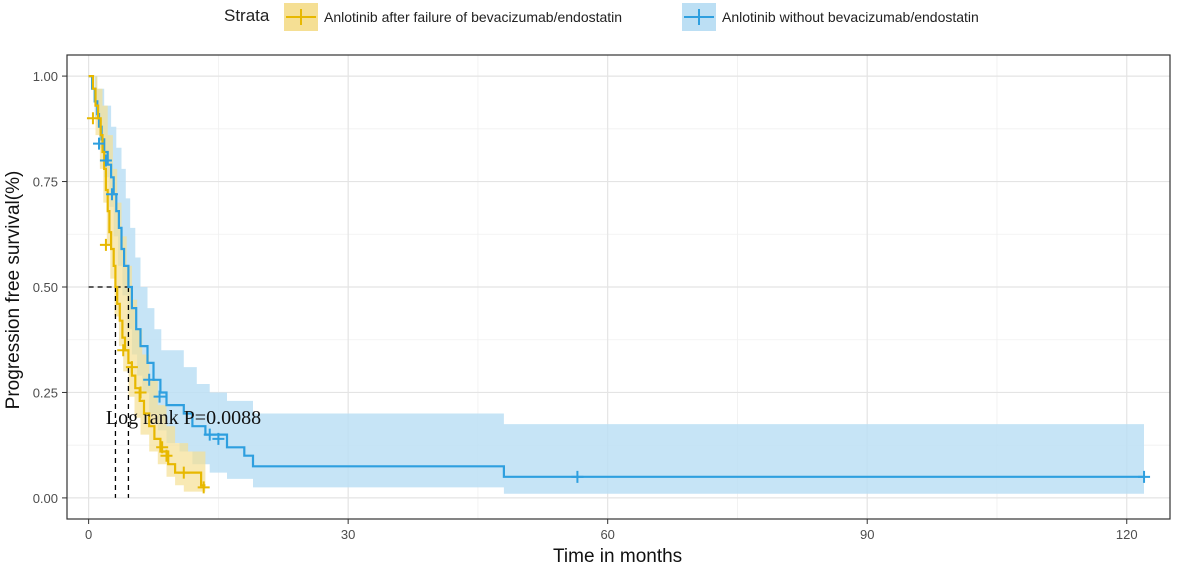 This screenshot has width=1181, height=568. Describe the element at coordinates (13, 290) in the screenshot. I see `y-axis-title: Progression free survival(%)` at that location.